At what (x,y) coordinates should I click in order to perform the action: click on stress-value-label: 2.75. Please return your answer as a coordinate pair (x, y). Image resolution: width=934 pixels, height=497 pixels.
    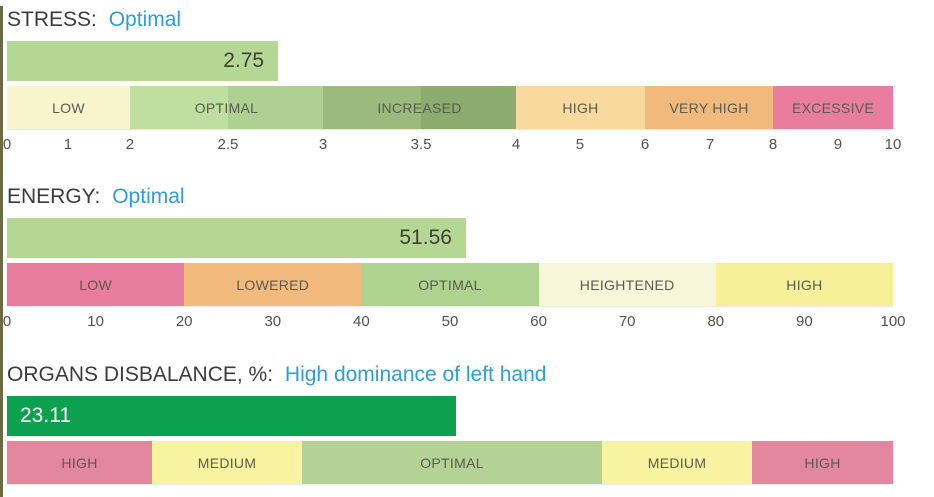
    Looking at the image, I should click on (244, 60).